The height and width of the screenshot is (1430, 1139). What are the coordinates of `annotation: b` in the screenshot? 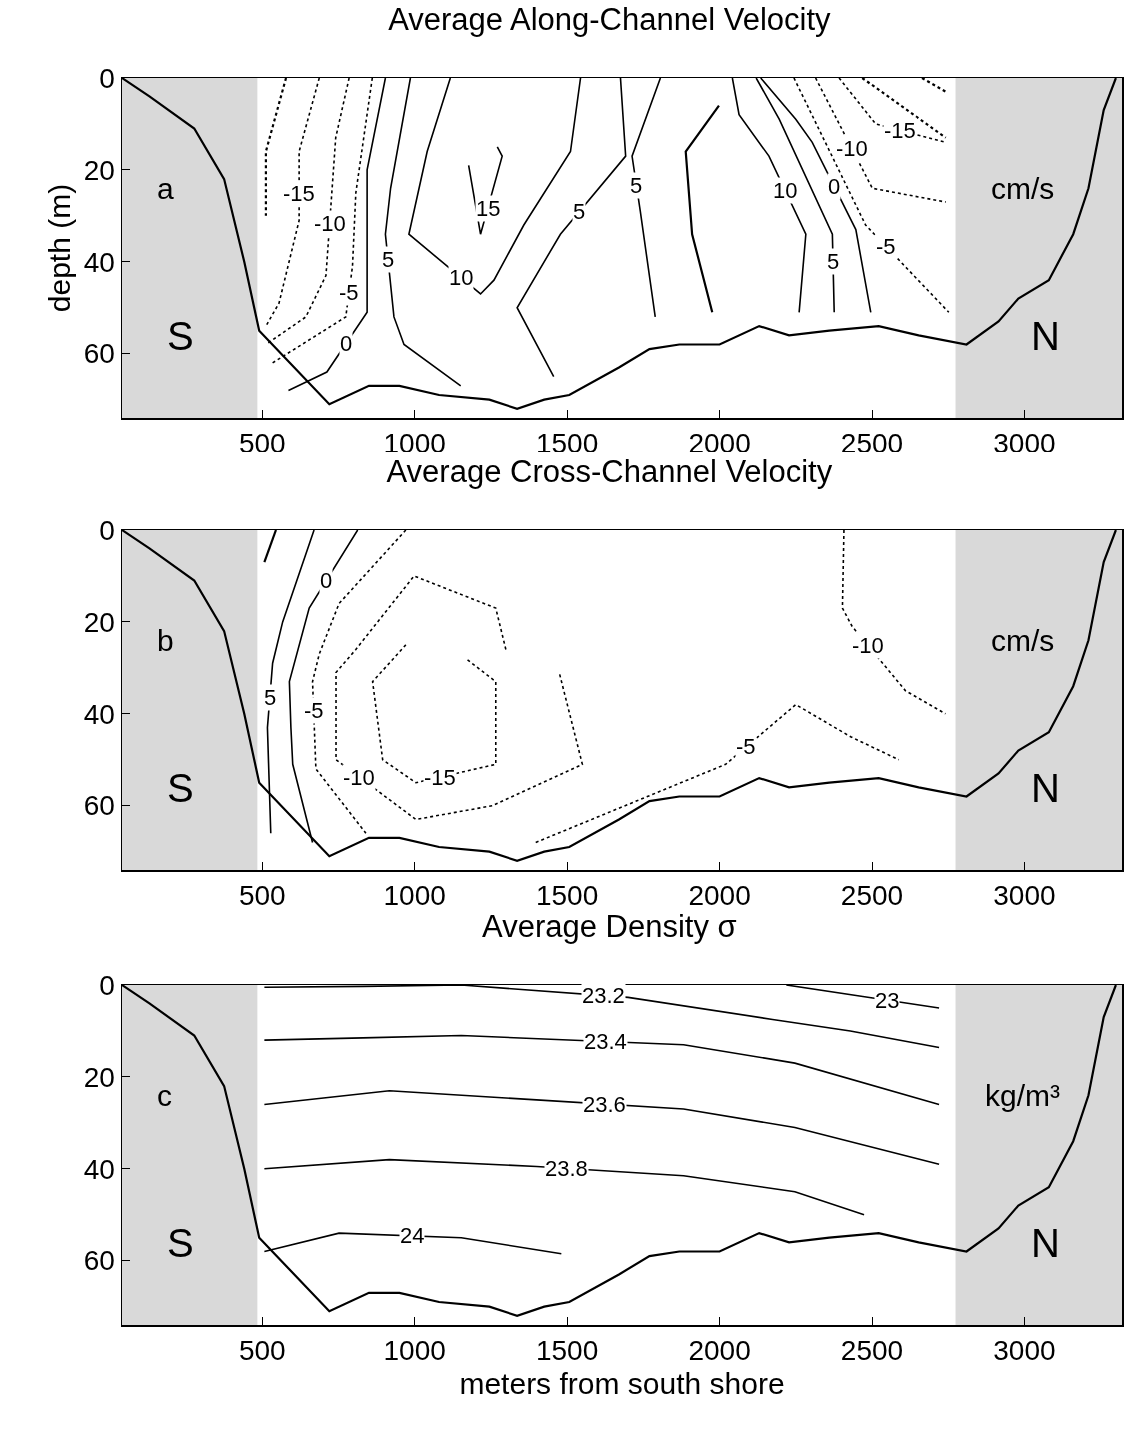 It's located at (165, 640).